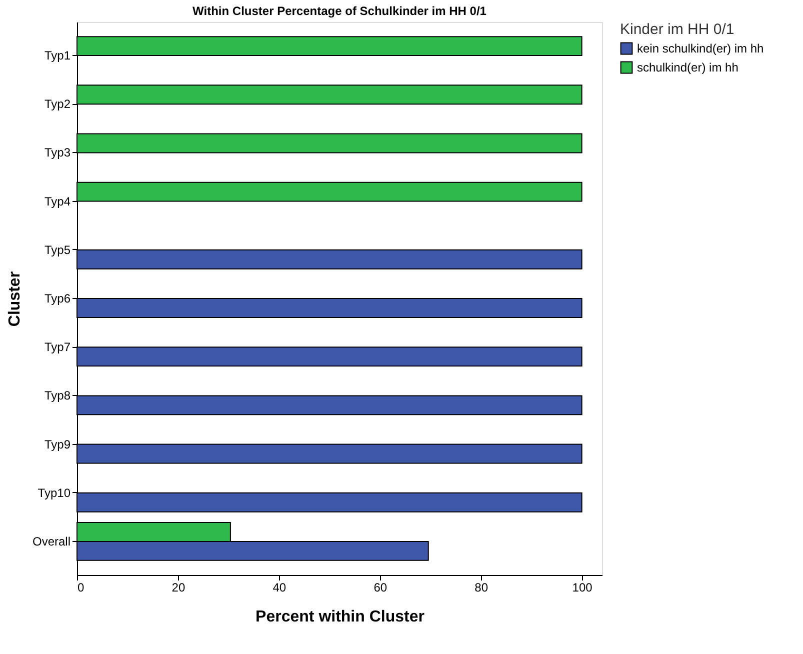  I want to click on x-tick-label: 0, so click(81, 587).